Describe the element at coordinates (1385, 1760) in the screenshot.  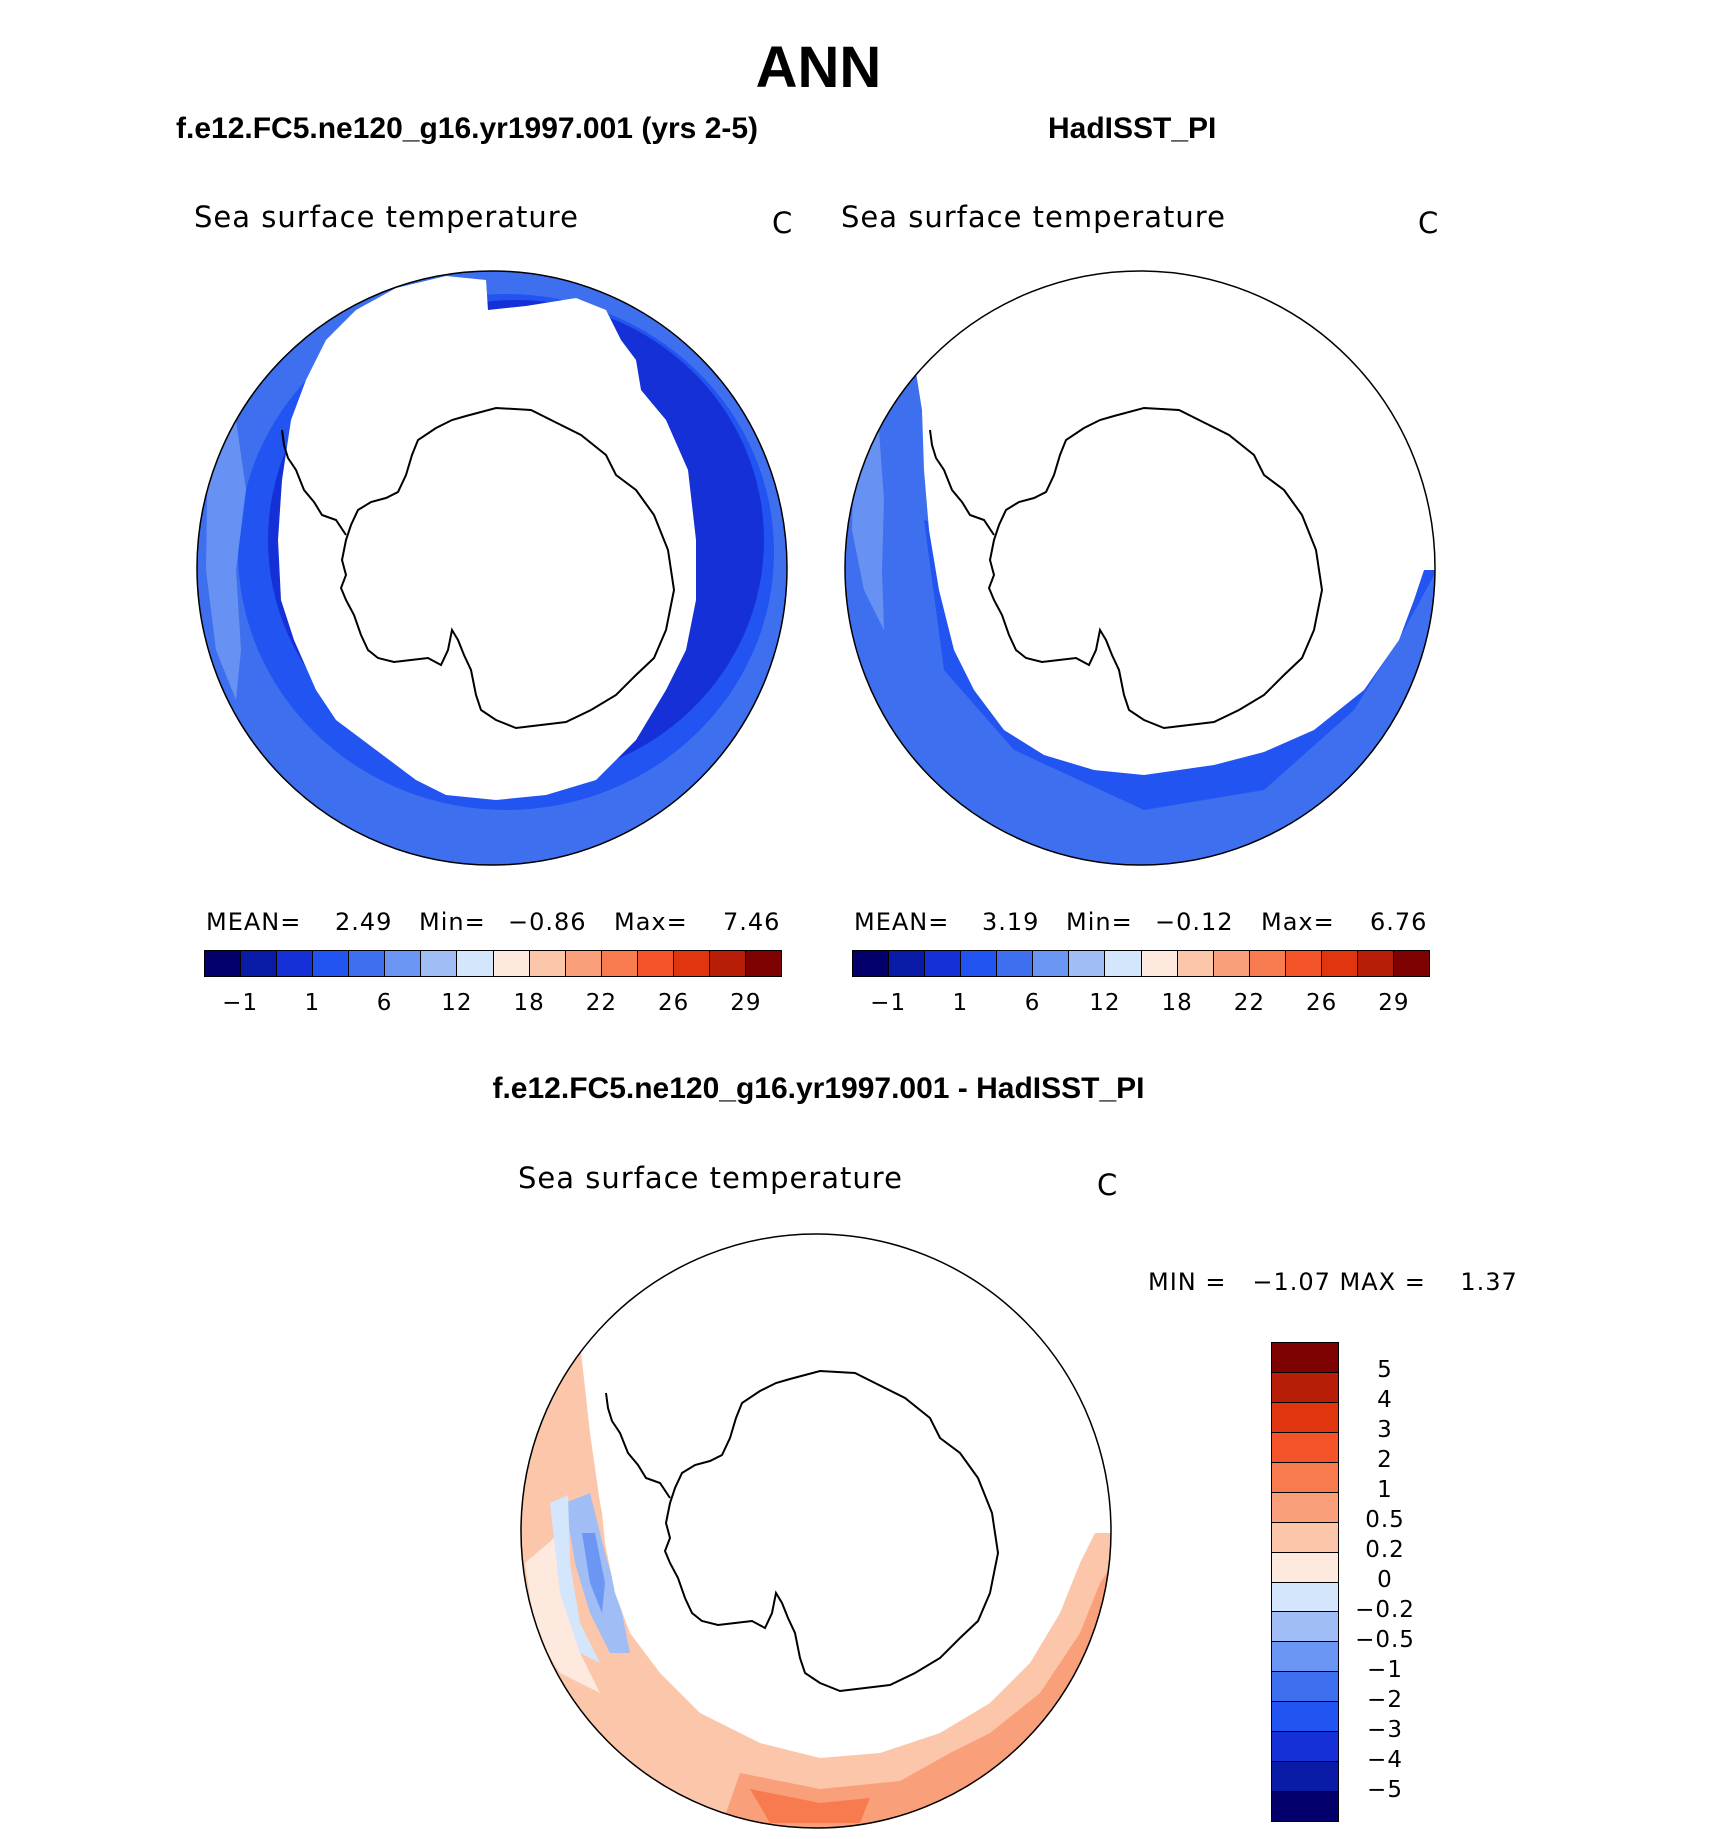
I see `diff-colorbar-tick-label: −4` at that location.